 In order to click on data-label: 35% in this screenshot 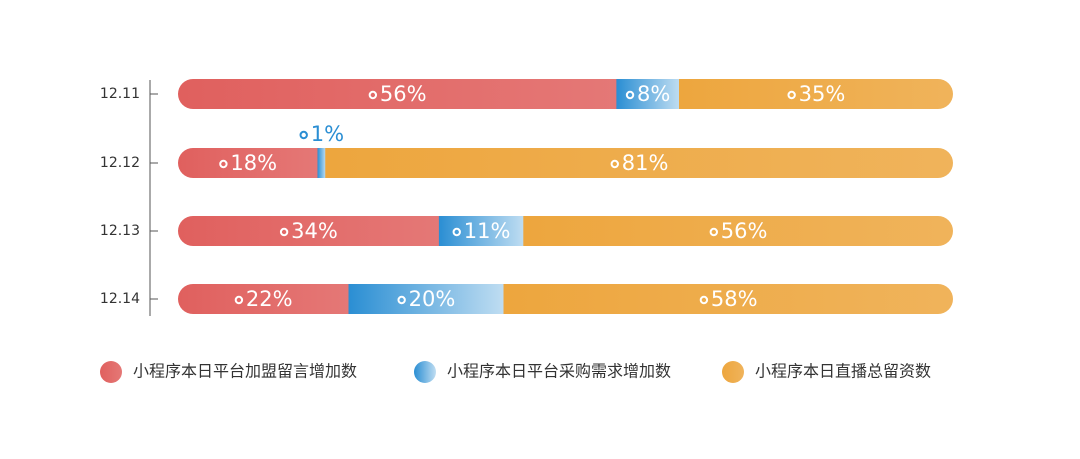, I will do `click(822, 94)`.